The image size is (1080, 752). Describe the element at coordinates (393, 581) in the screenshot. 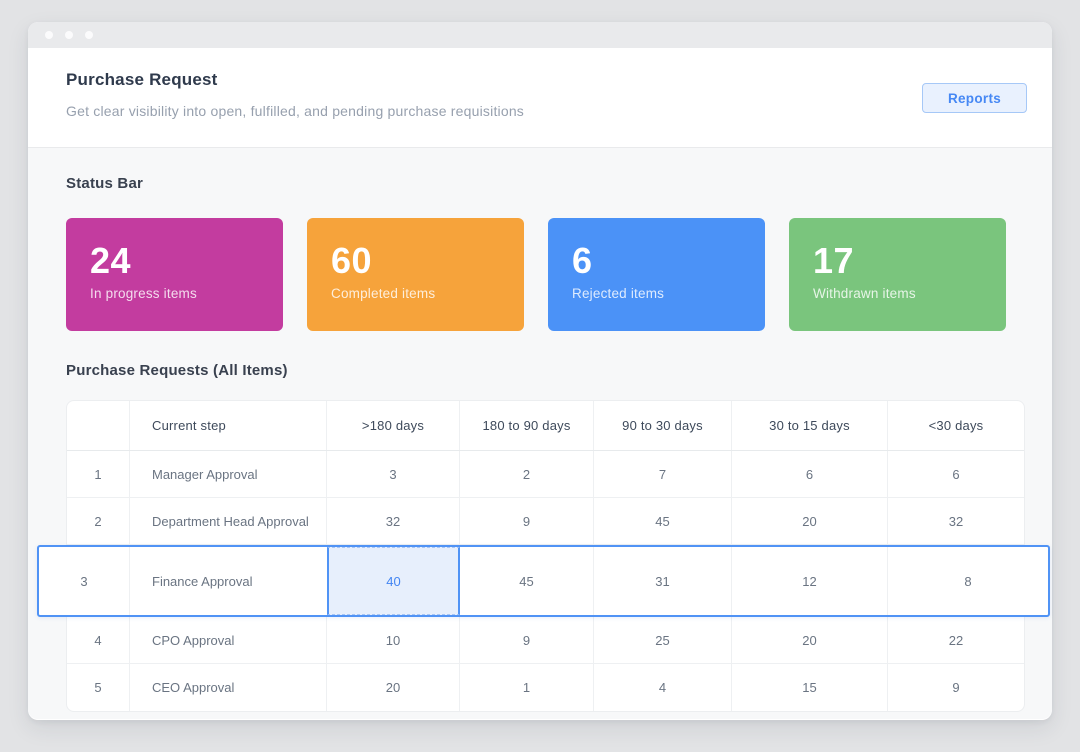

I see `row-value-highlighted: 40` at that location.